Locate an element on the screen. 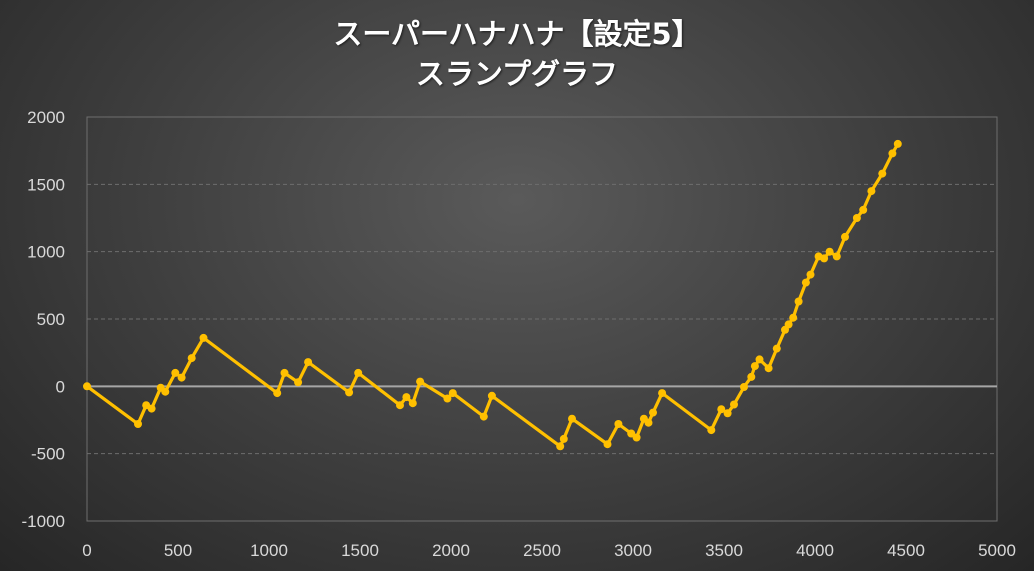  y-tick-label: -1000 is located at coordinates (43, 521).